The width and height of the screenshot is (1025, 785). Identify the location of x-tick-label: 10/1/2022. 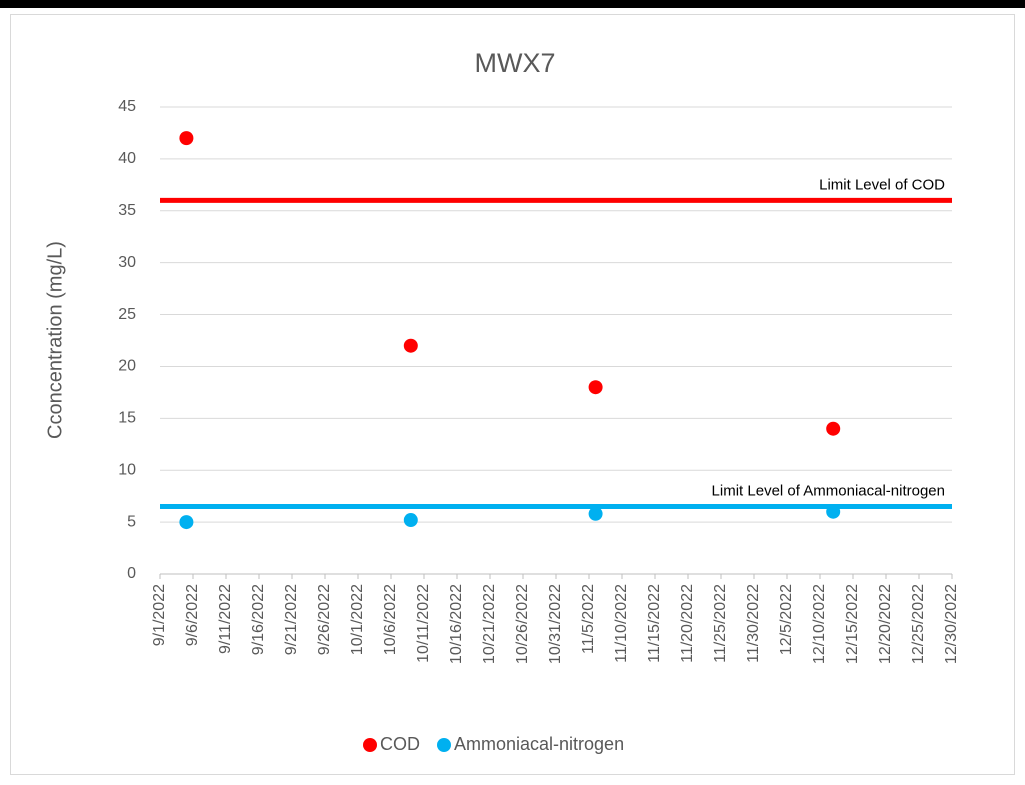
(357, 619).